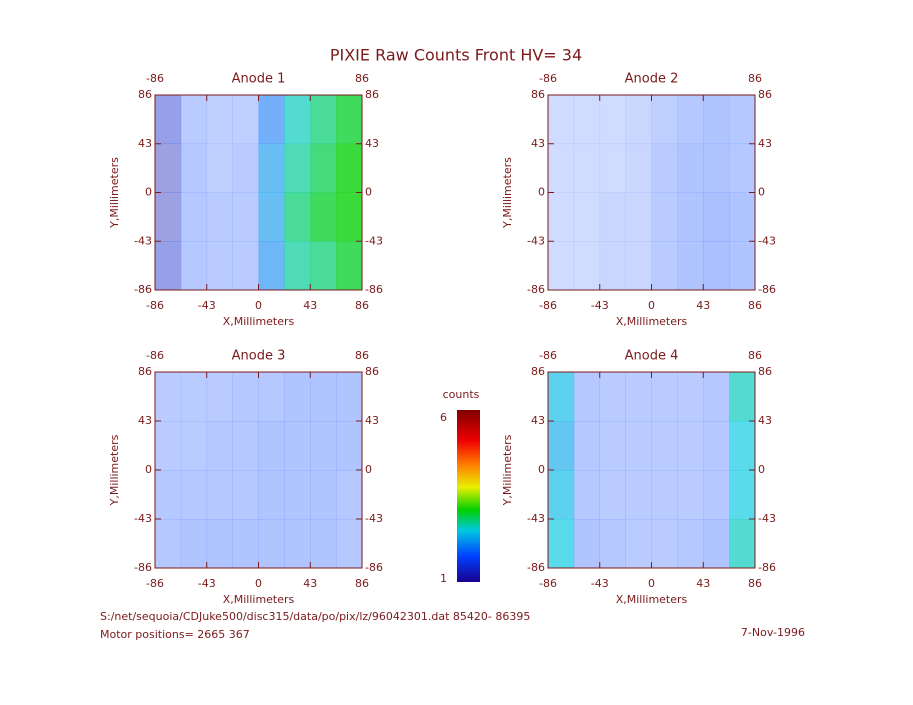 This screenshot has width=913, height=705. I want to click on colorbar, so click(468, 496).